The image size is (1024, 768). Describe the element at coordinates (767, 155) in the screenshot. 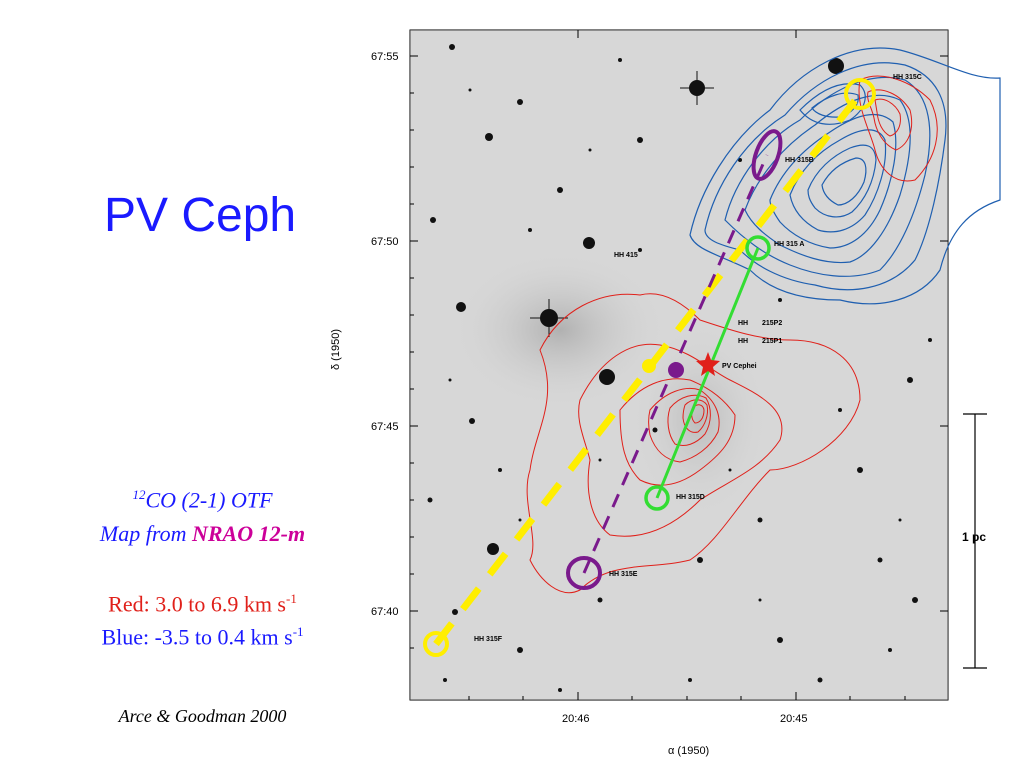

I see `hh315b-marker` at that location.